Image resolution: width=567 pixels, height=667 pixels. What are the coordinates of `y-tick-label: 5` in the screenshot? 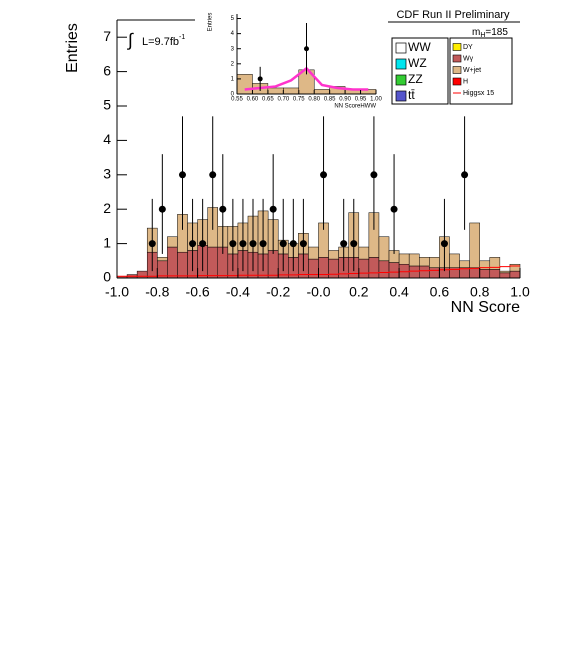 It's located at (107, 105).